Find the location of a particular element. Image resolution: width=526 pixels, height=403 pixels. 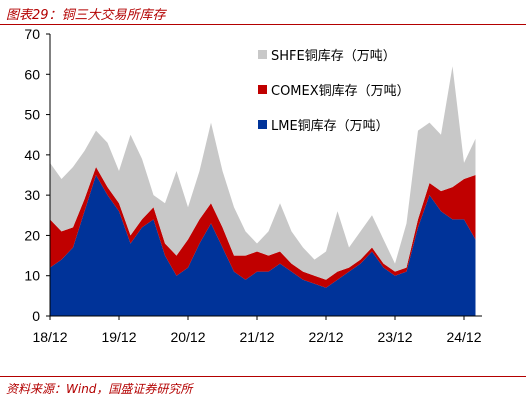

lme-legend-label: LME铜库存（万吨） is located at coordinates (330, 126).